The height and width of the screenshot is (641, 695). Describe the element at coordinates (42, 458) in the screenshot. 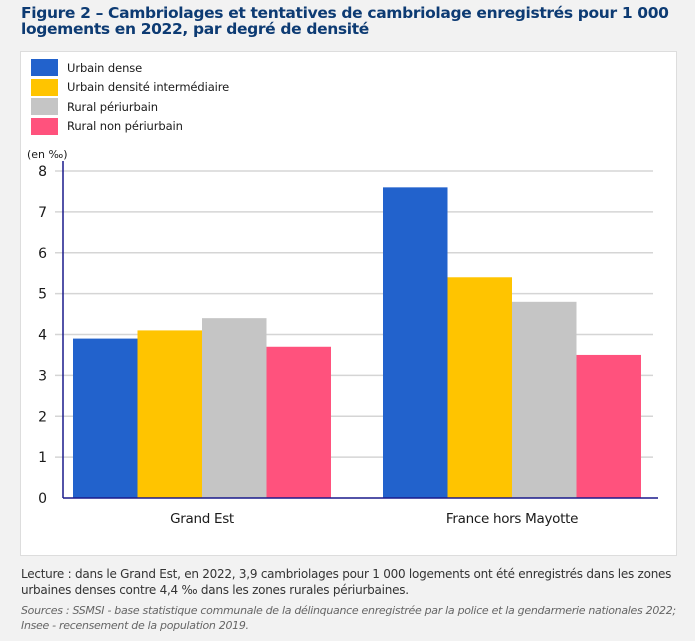

I see `y-tick-label: 1` at that location.